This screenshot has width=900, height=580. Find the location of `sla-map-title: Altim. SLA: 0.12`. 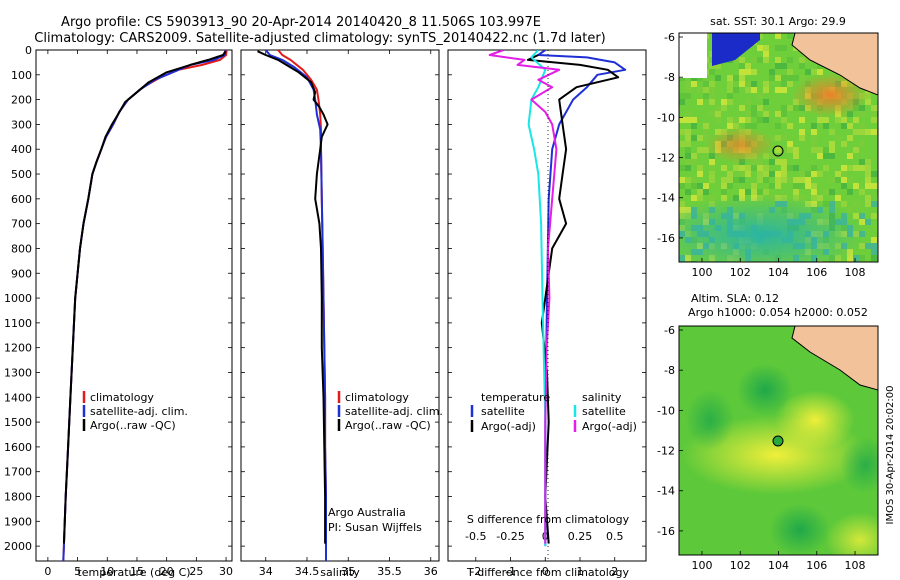

sla-map-title: Altim. SLA: 0.12 is located at coordinates (735, 298).